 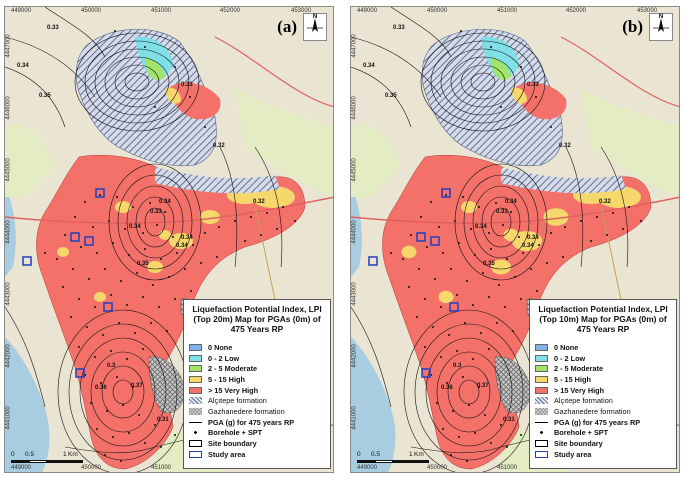 What do you see at coordinates (447, 388) in the screenshot?
I see `contour-label: 0.36` at bounding box center [447, 388].